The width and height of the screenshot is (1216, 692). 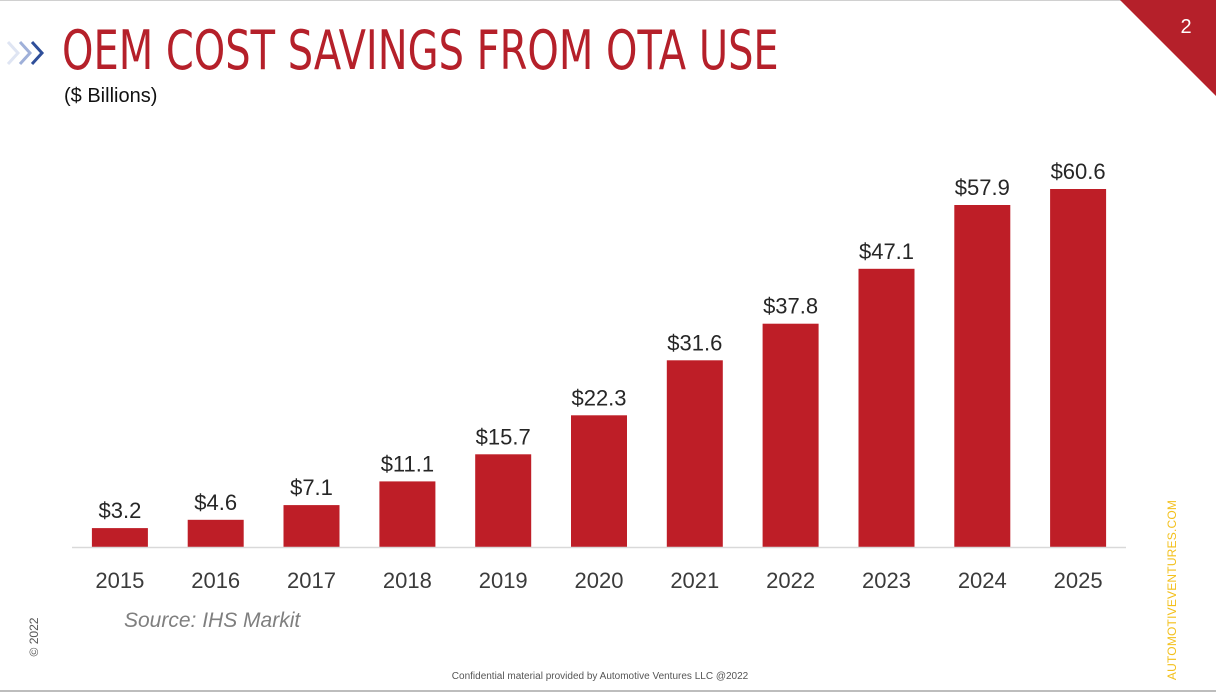 What do you see at coordinates (608, 691) in the screenshot?
I see `bottom-border` at bounding box center [608, 691].